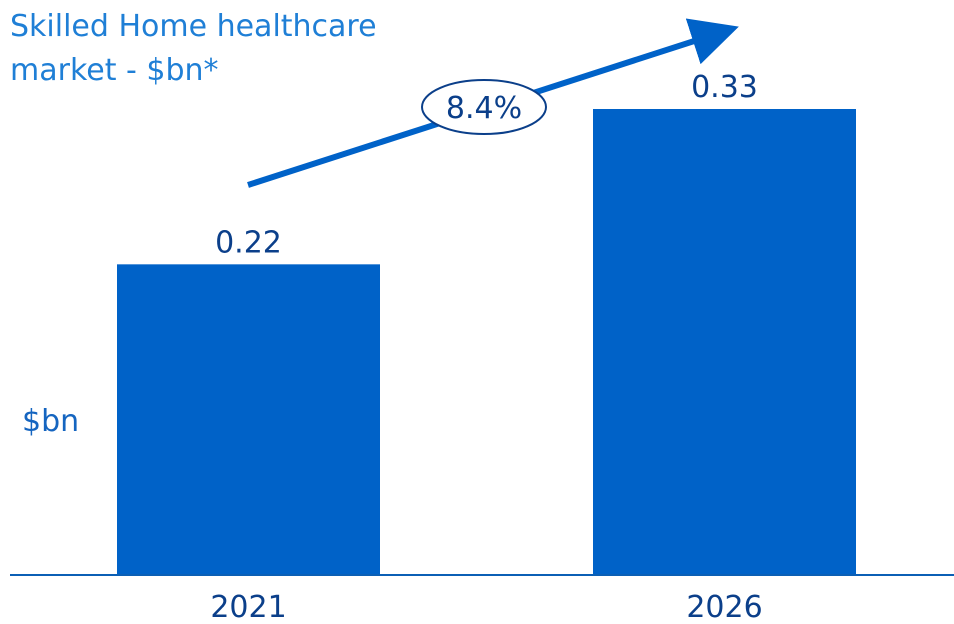 The width and height of the screenshot is (954, 624). Describe the element at coordinates (248, 419) in the screenshot. I see `bar-2021` at that location.